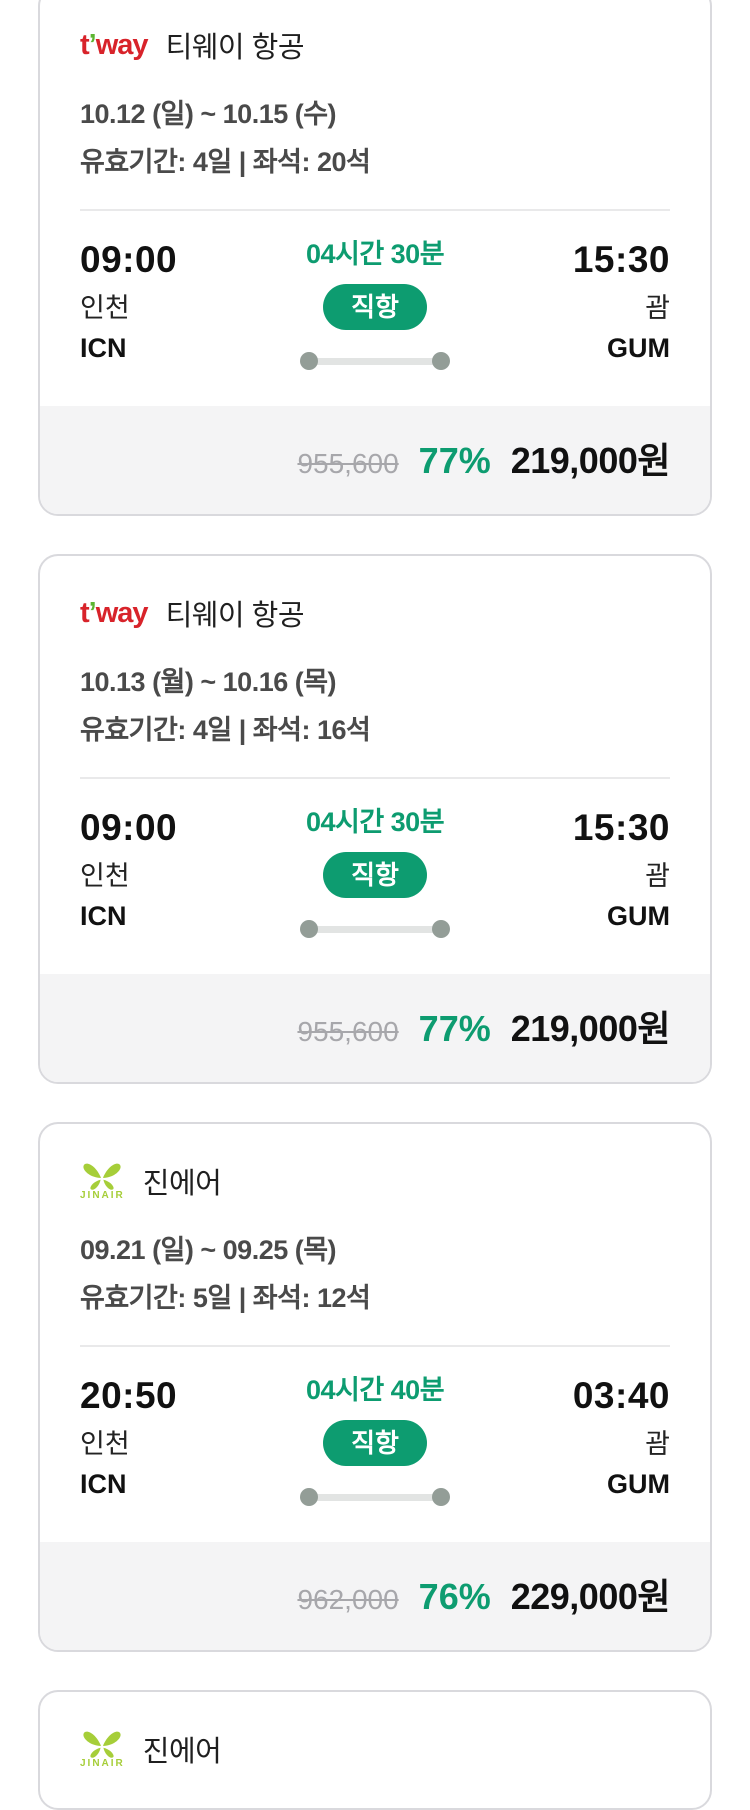 The height and width of the screenshot is (1810, 750). Describe the element at coordinates (208, 682) in the screenshot. I see `date-range: 10.13 (월) ~ 10.16 (목)` at that location.